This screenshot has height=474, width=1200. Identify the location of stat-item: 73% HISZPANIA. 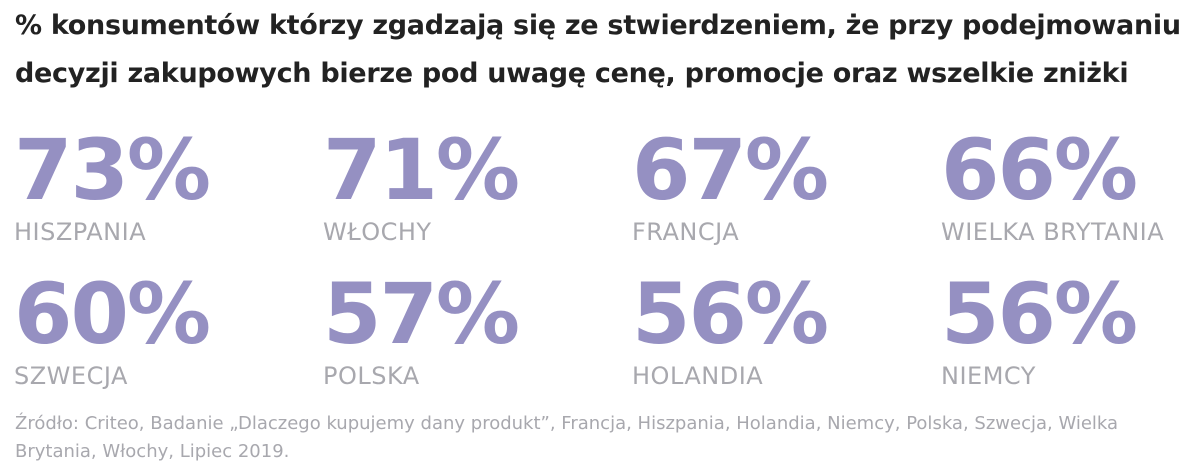
(168, 197).